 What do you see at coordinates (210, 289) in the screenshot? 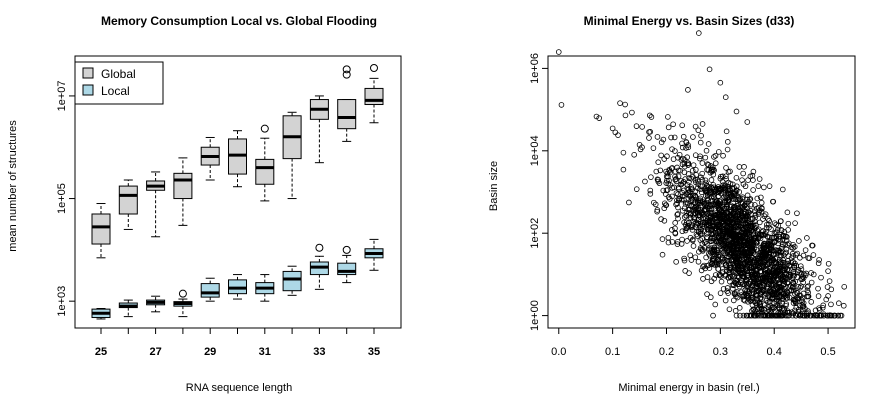
I see `box-local` at bounding box center [210, 289].